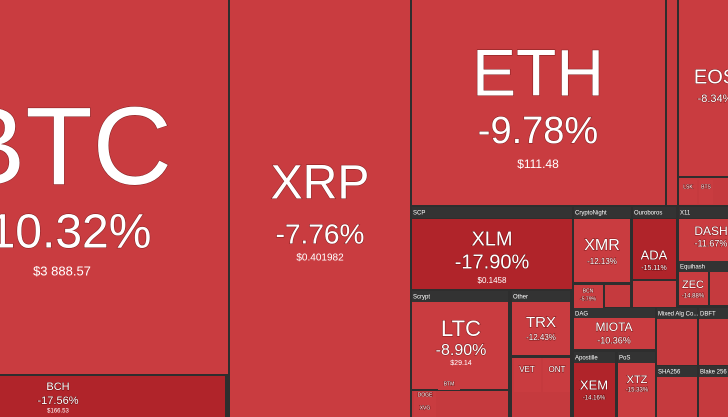 This screenshot has width=728, height=417. I want to click on section-label: Ouroboros, so click(648, 214).